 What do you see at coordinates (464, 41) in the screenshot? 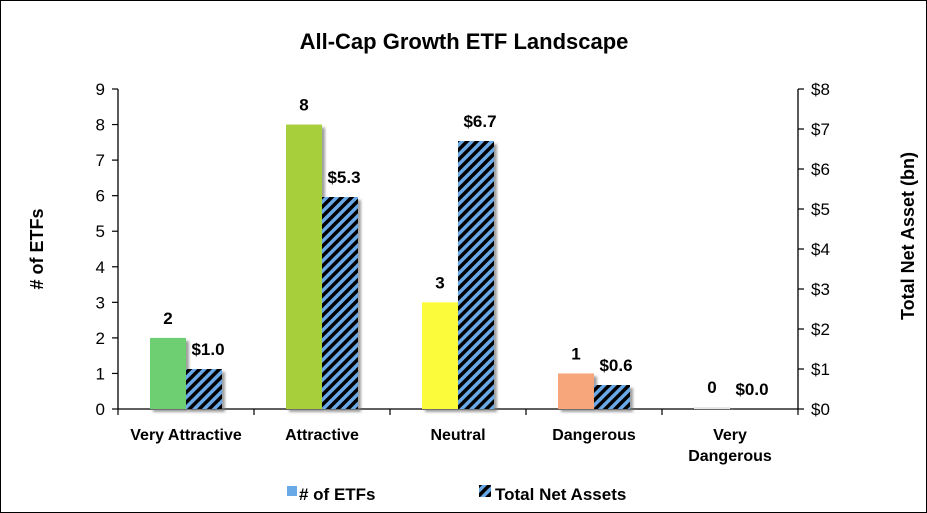
I see `chart-title: All-Cap Growth ETF Landscape` at bounding box center [464, 41].